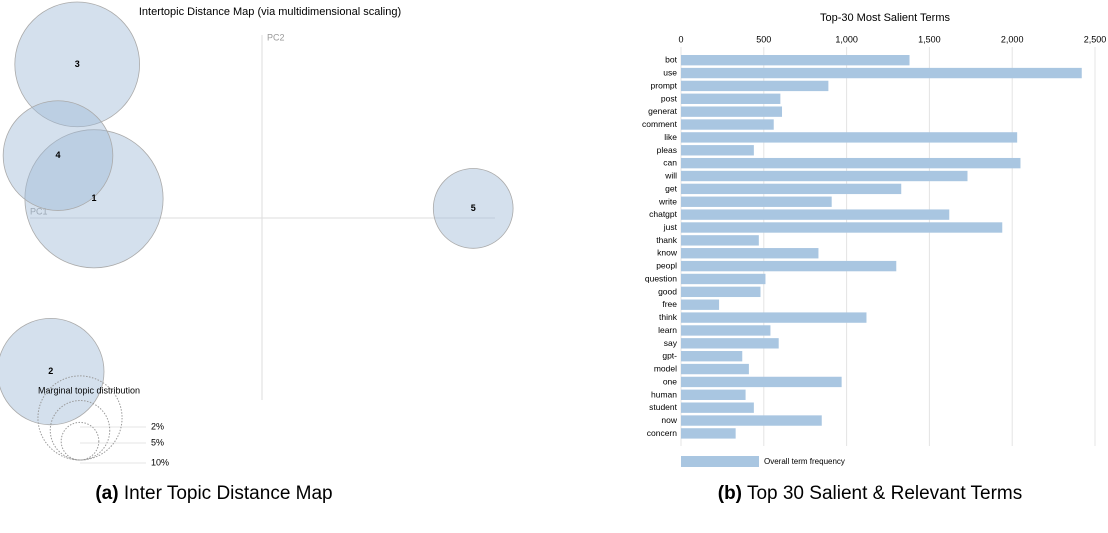 The width and height of the screenshot is (1108, 533). I want to click on x-axis-label: PC1, so click(39, 211).